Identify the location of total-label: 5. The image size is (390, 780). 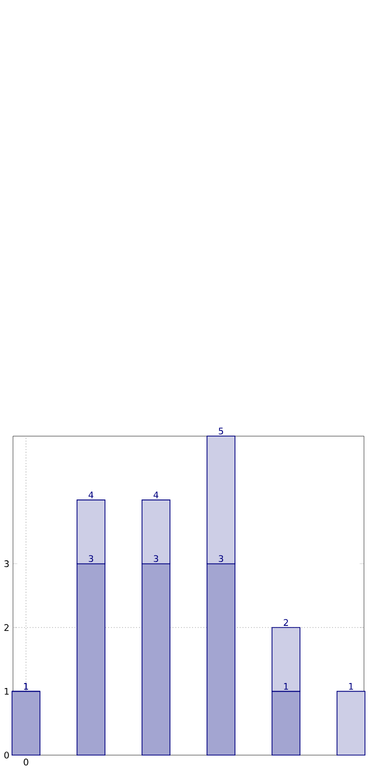
(221, 431).